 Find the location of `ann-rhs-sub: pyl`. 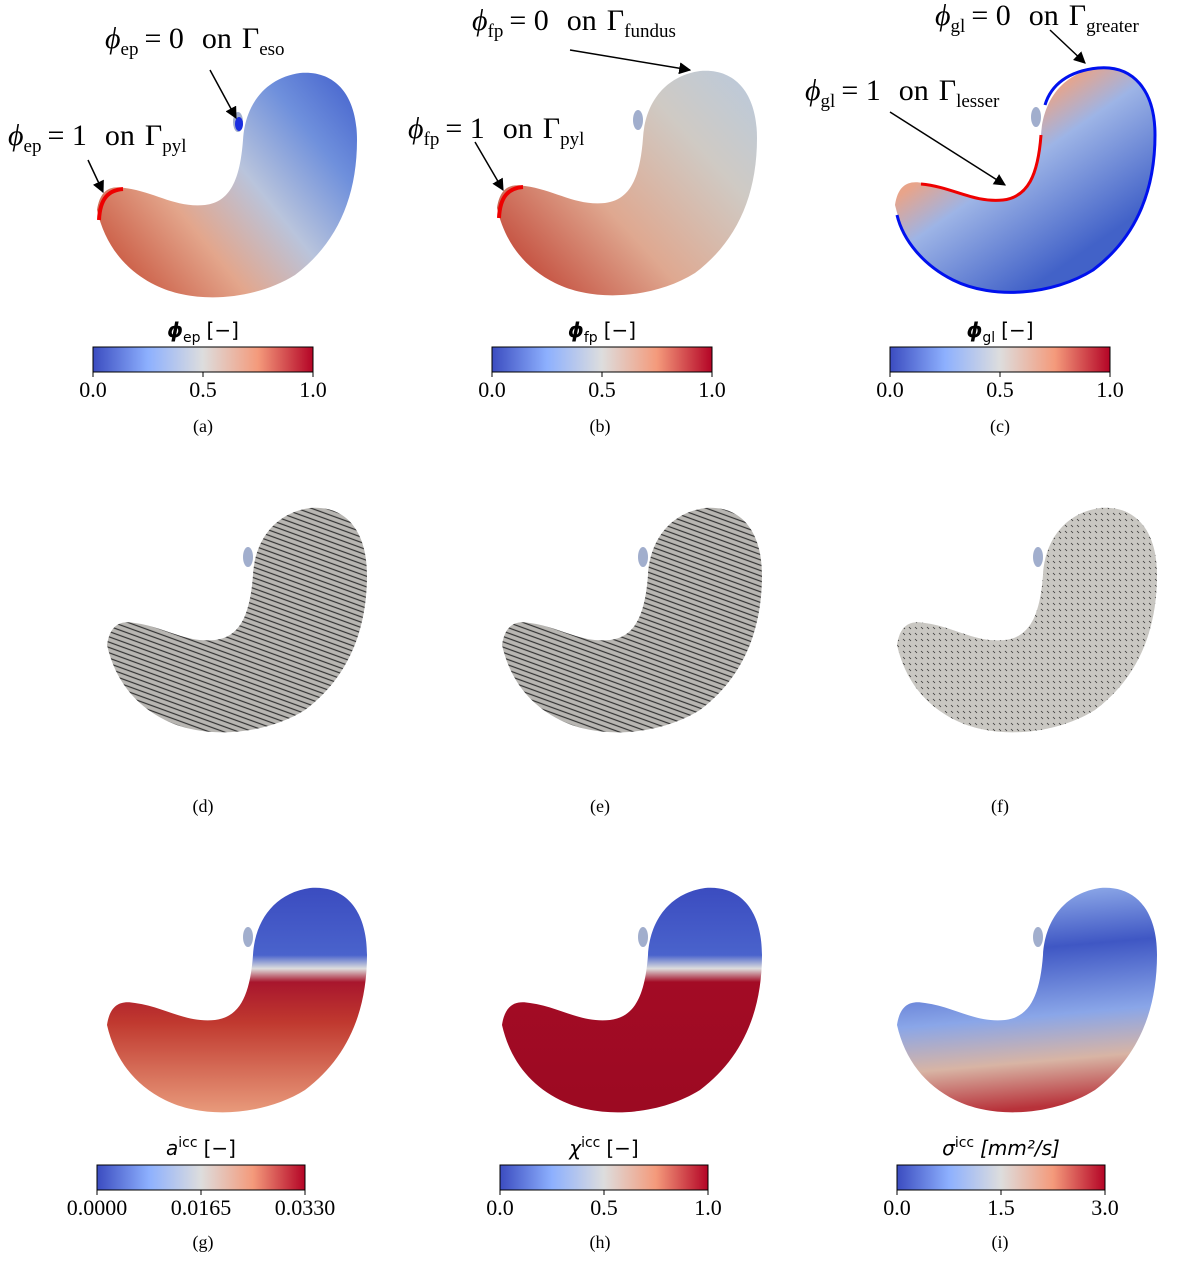

ann-rhs-sub: pyl is located at coordinates (572, 139).